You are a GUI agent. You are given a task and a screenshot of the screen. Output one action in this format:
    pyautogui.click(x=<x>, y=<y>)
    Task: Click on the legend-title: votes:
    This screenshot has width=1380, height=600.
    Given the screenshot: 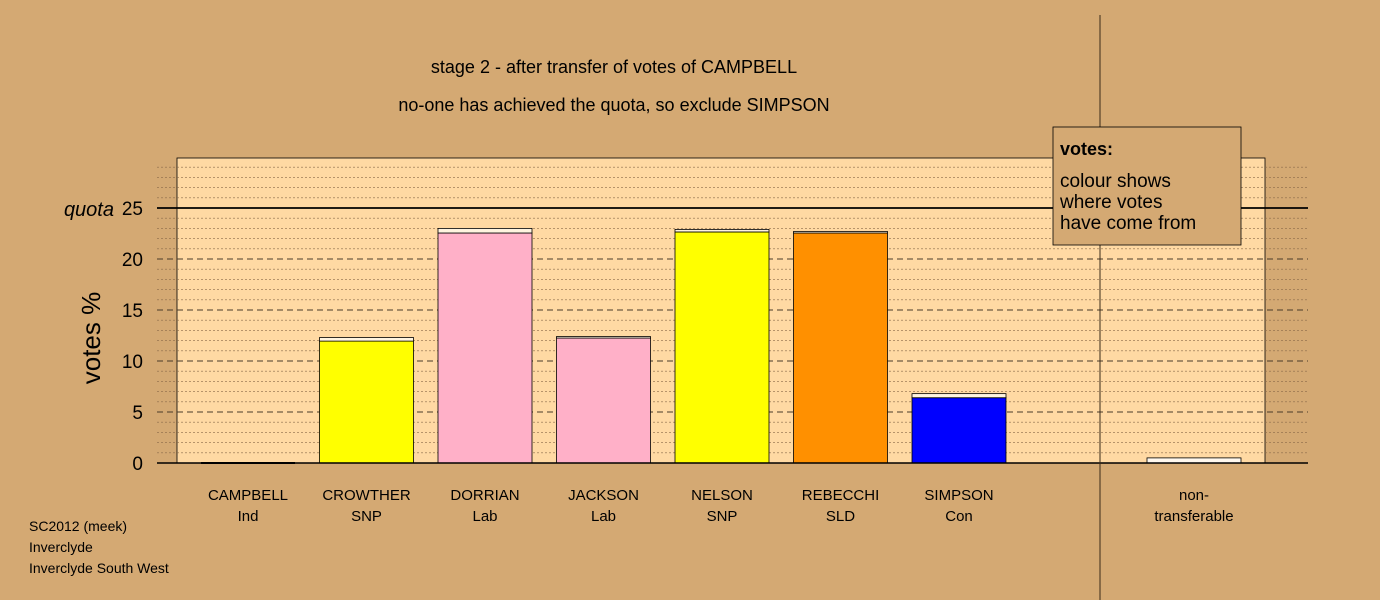 What is the action you would take?
    pyautogui.click(x=1086, y=149)
    